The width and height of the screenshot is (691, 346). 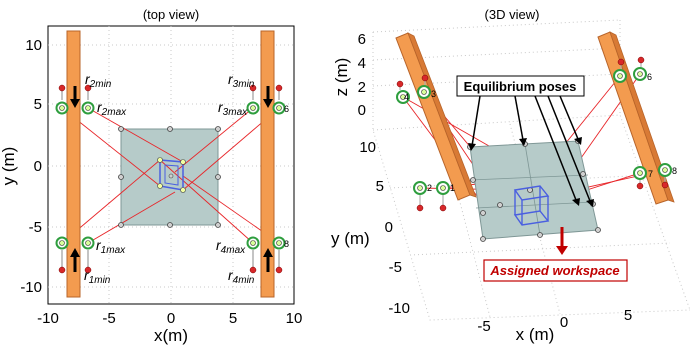 I want to click on 3d-view-pillar-left, so click(x=433, y=116).